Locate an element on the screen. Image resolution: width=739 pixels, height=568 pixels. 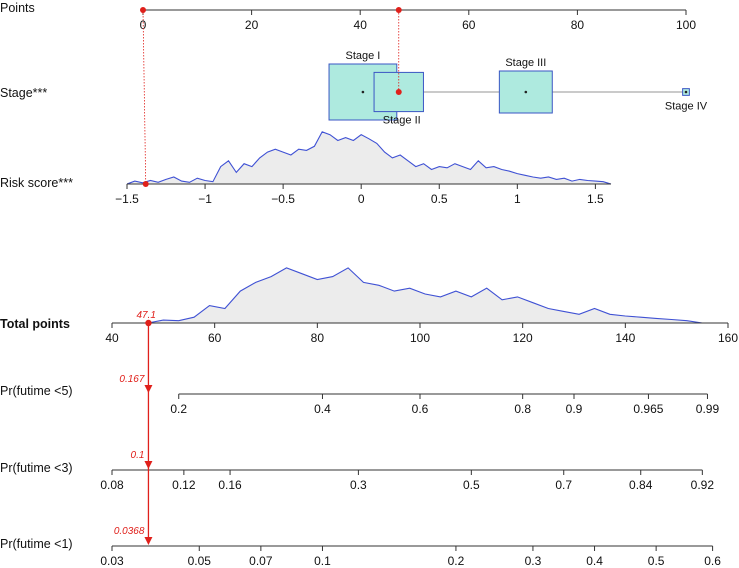
risk-score-density-line is located at coordinates (369, 158).